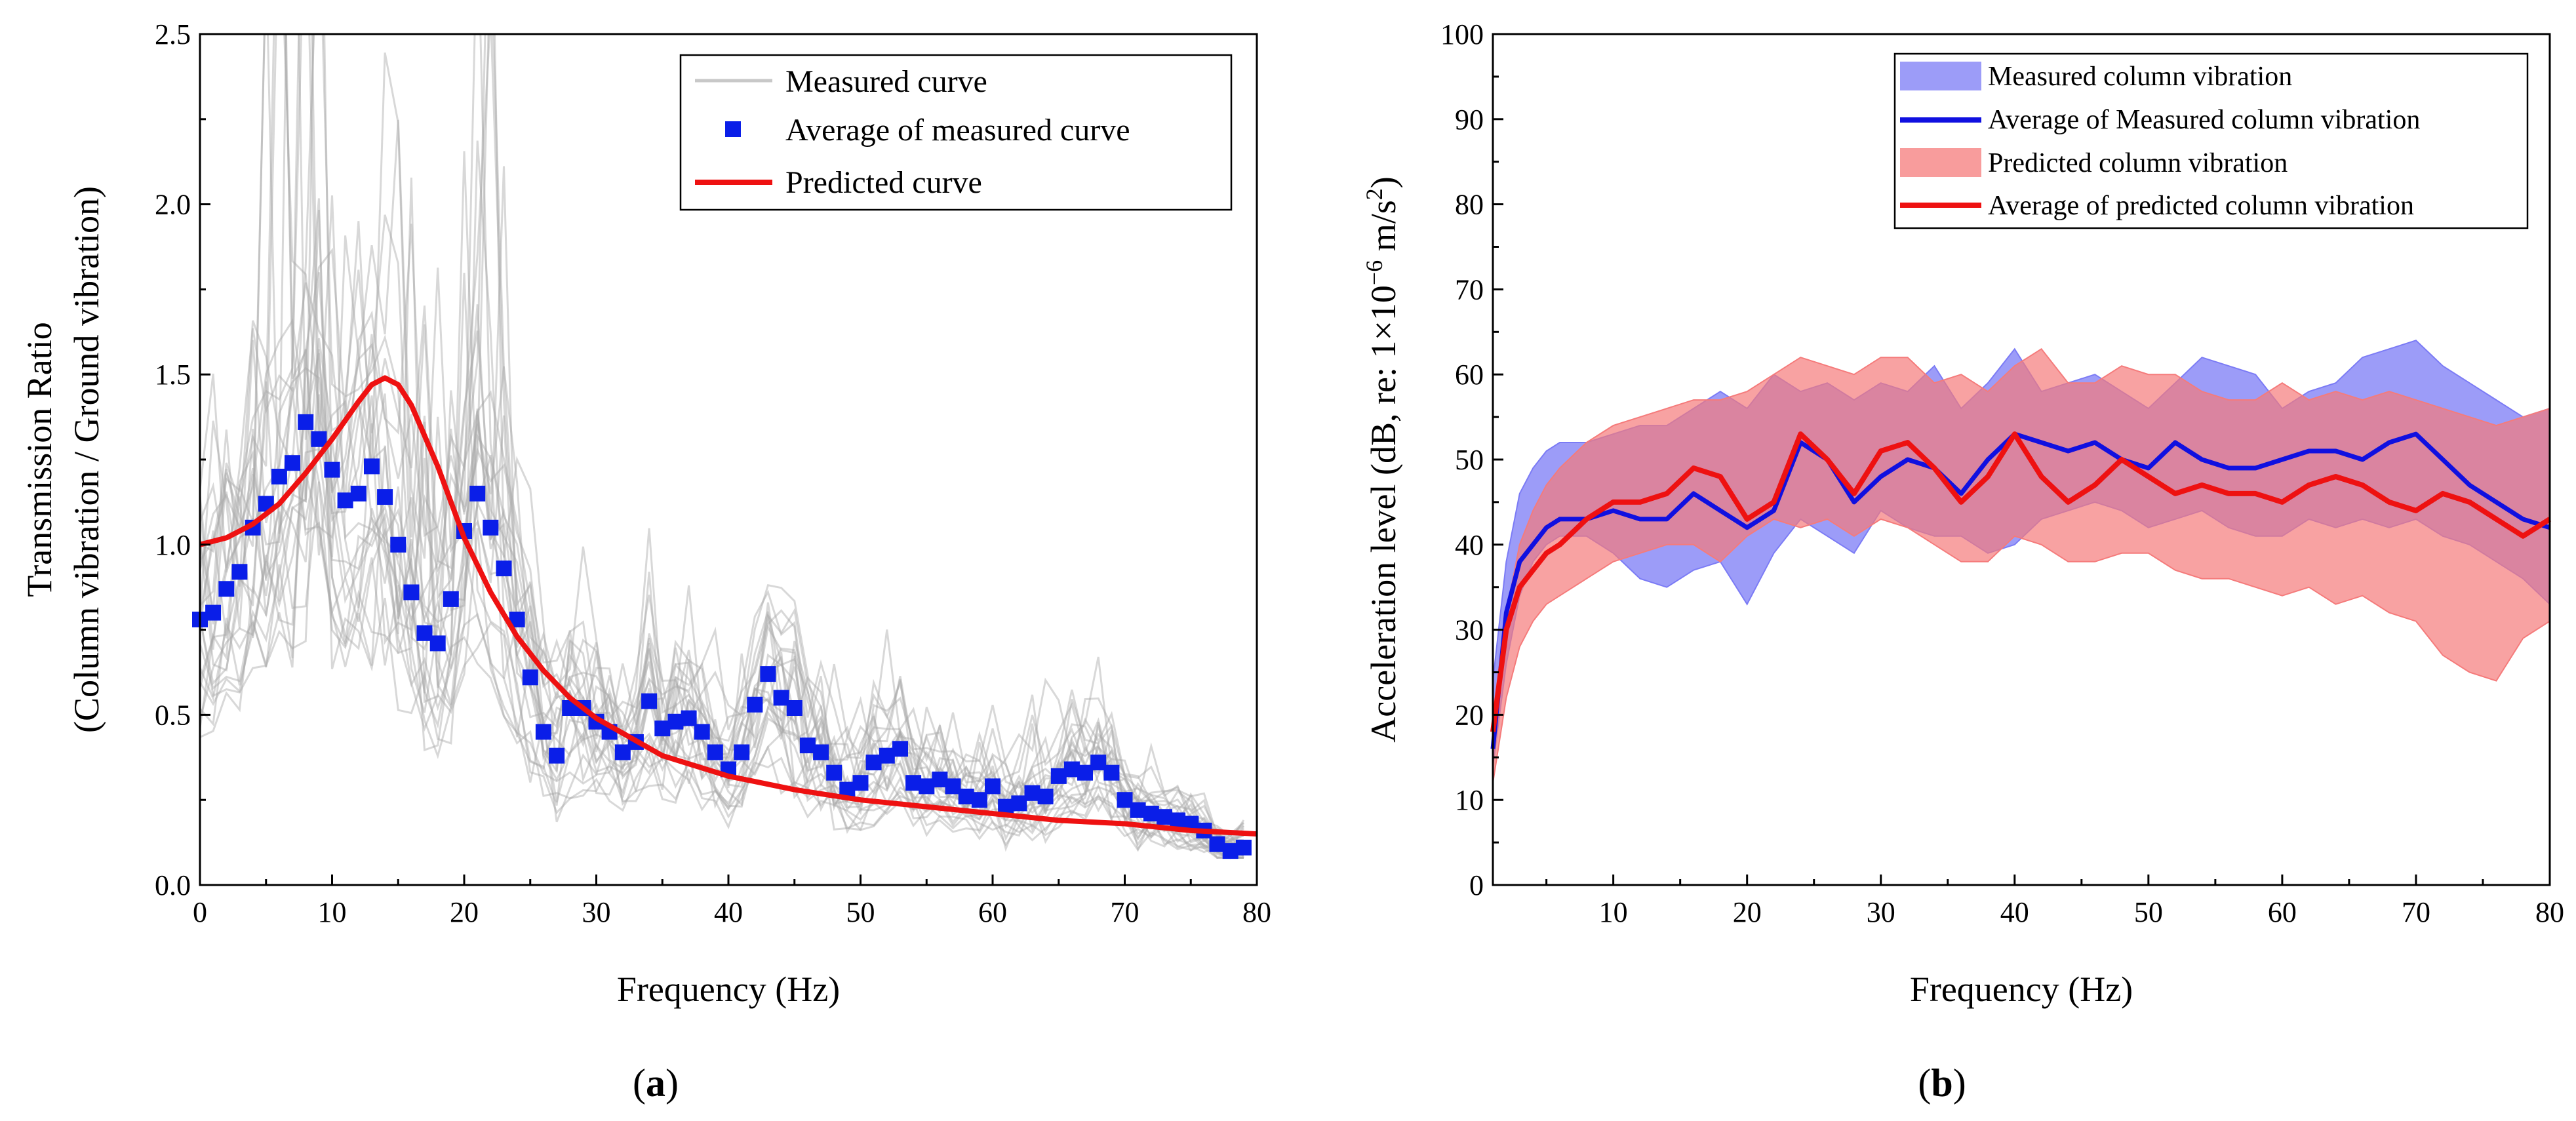  Describe the element at coordinates (173, 715) in the screenshot. I see `y-tick-label-a: 0.5` at that location.